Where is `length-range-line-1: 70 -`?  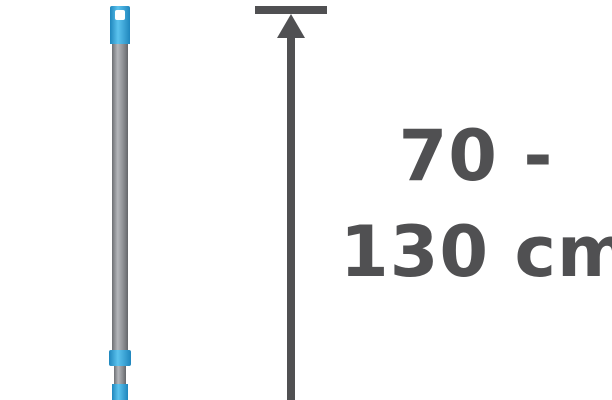
length-range-line-1: 70 - is located at coordinates (476, 156).